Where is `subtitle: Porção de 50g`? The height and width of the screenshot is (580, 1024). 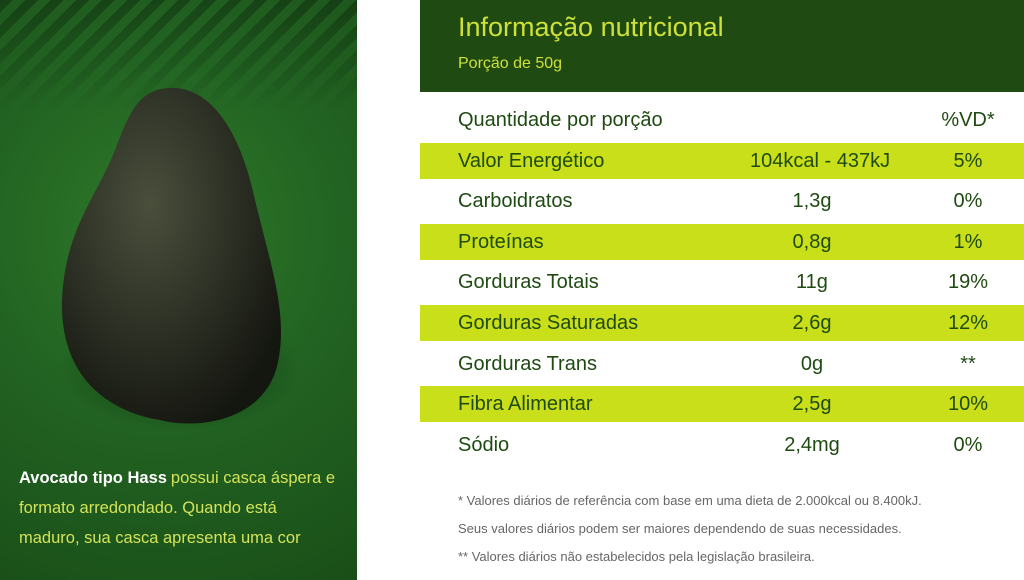
subtitle: Porção de 50g is located at coordinates (510, 63).